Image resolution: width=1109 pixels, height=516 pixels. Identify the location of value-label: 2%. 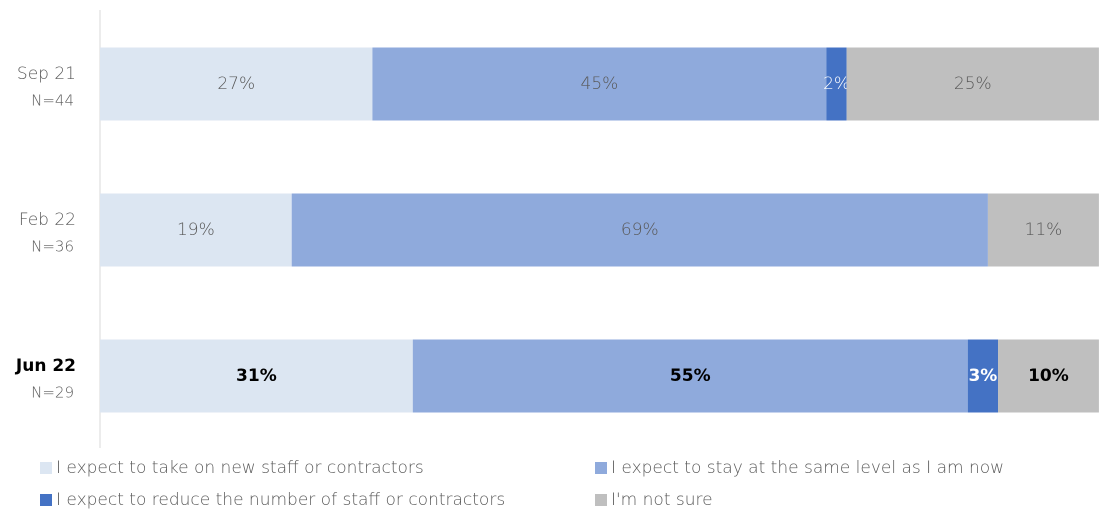
(836, 84).